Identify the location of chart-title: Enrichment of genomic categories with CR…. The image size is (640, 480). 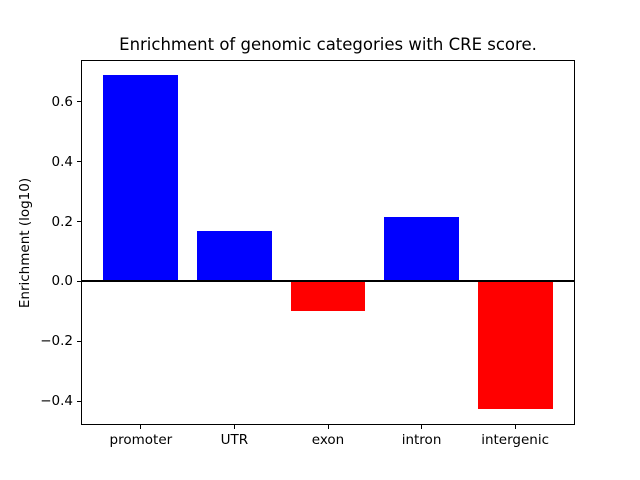
(328, 44).